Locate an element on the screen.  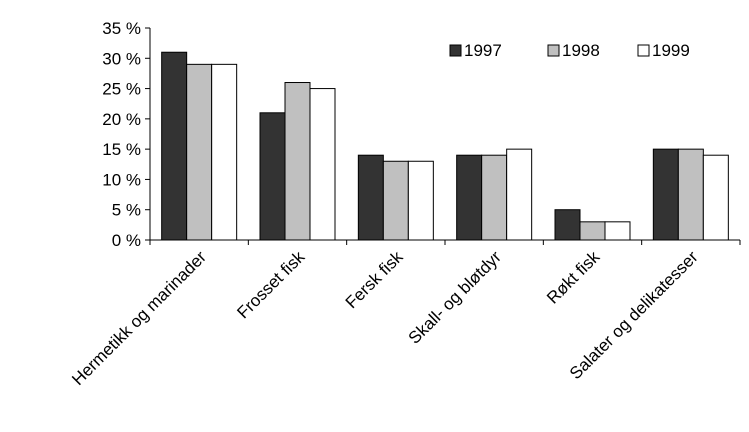
y-tick-label: 15 % is located at coordinates (121, 149).